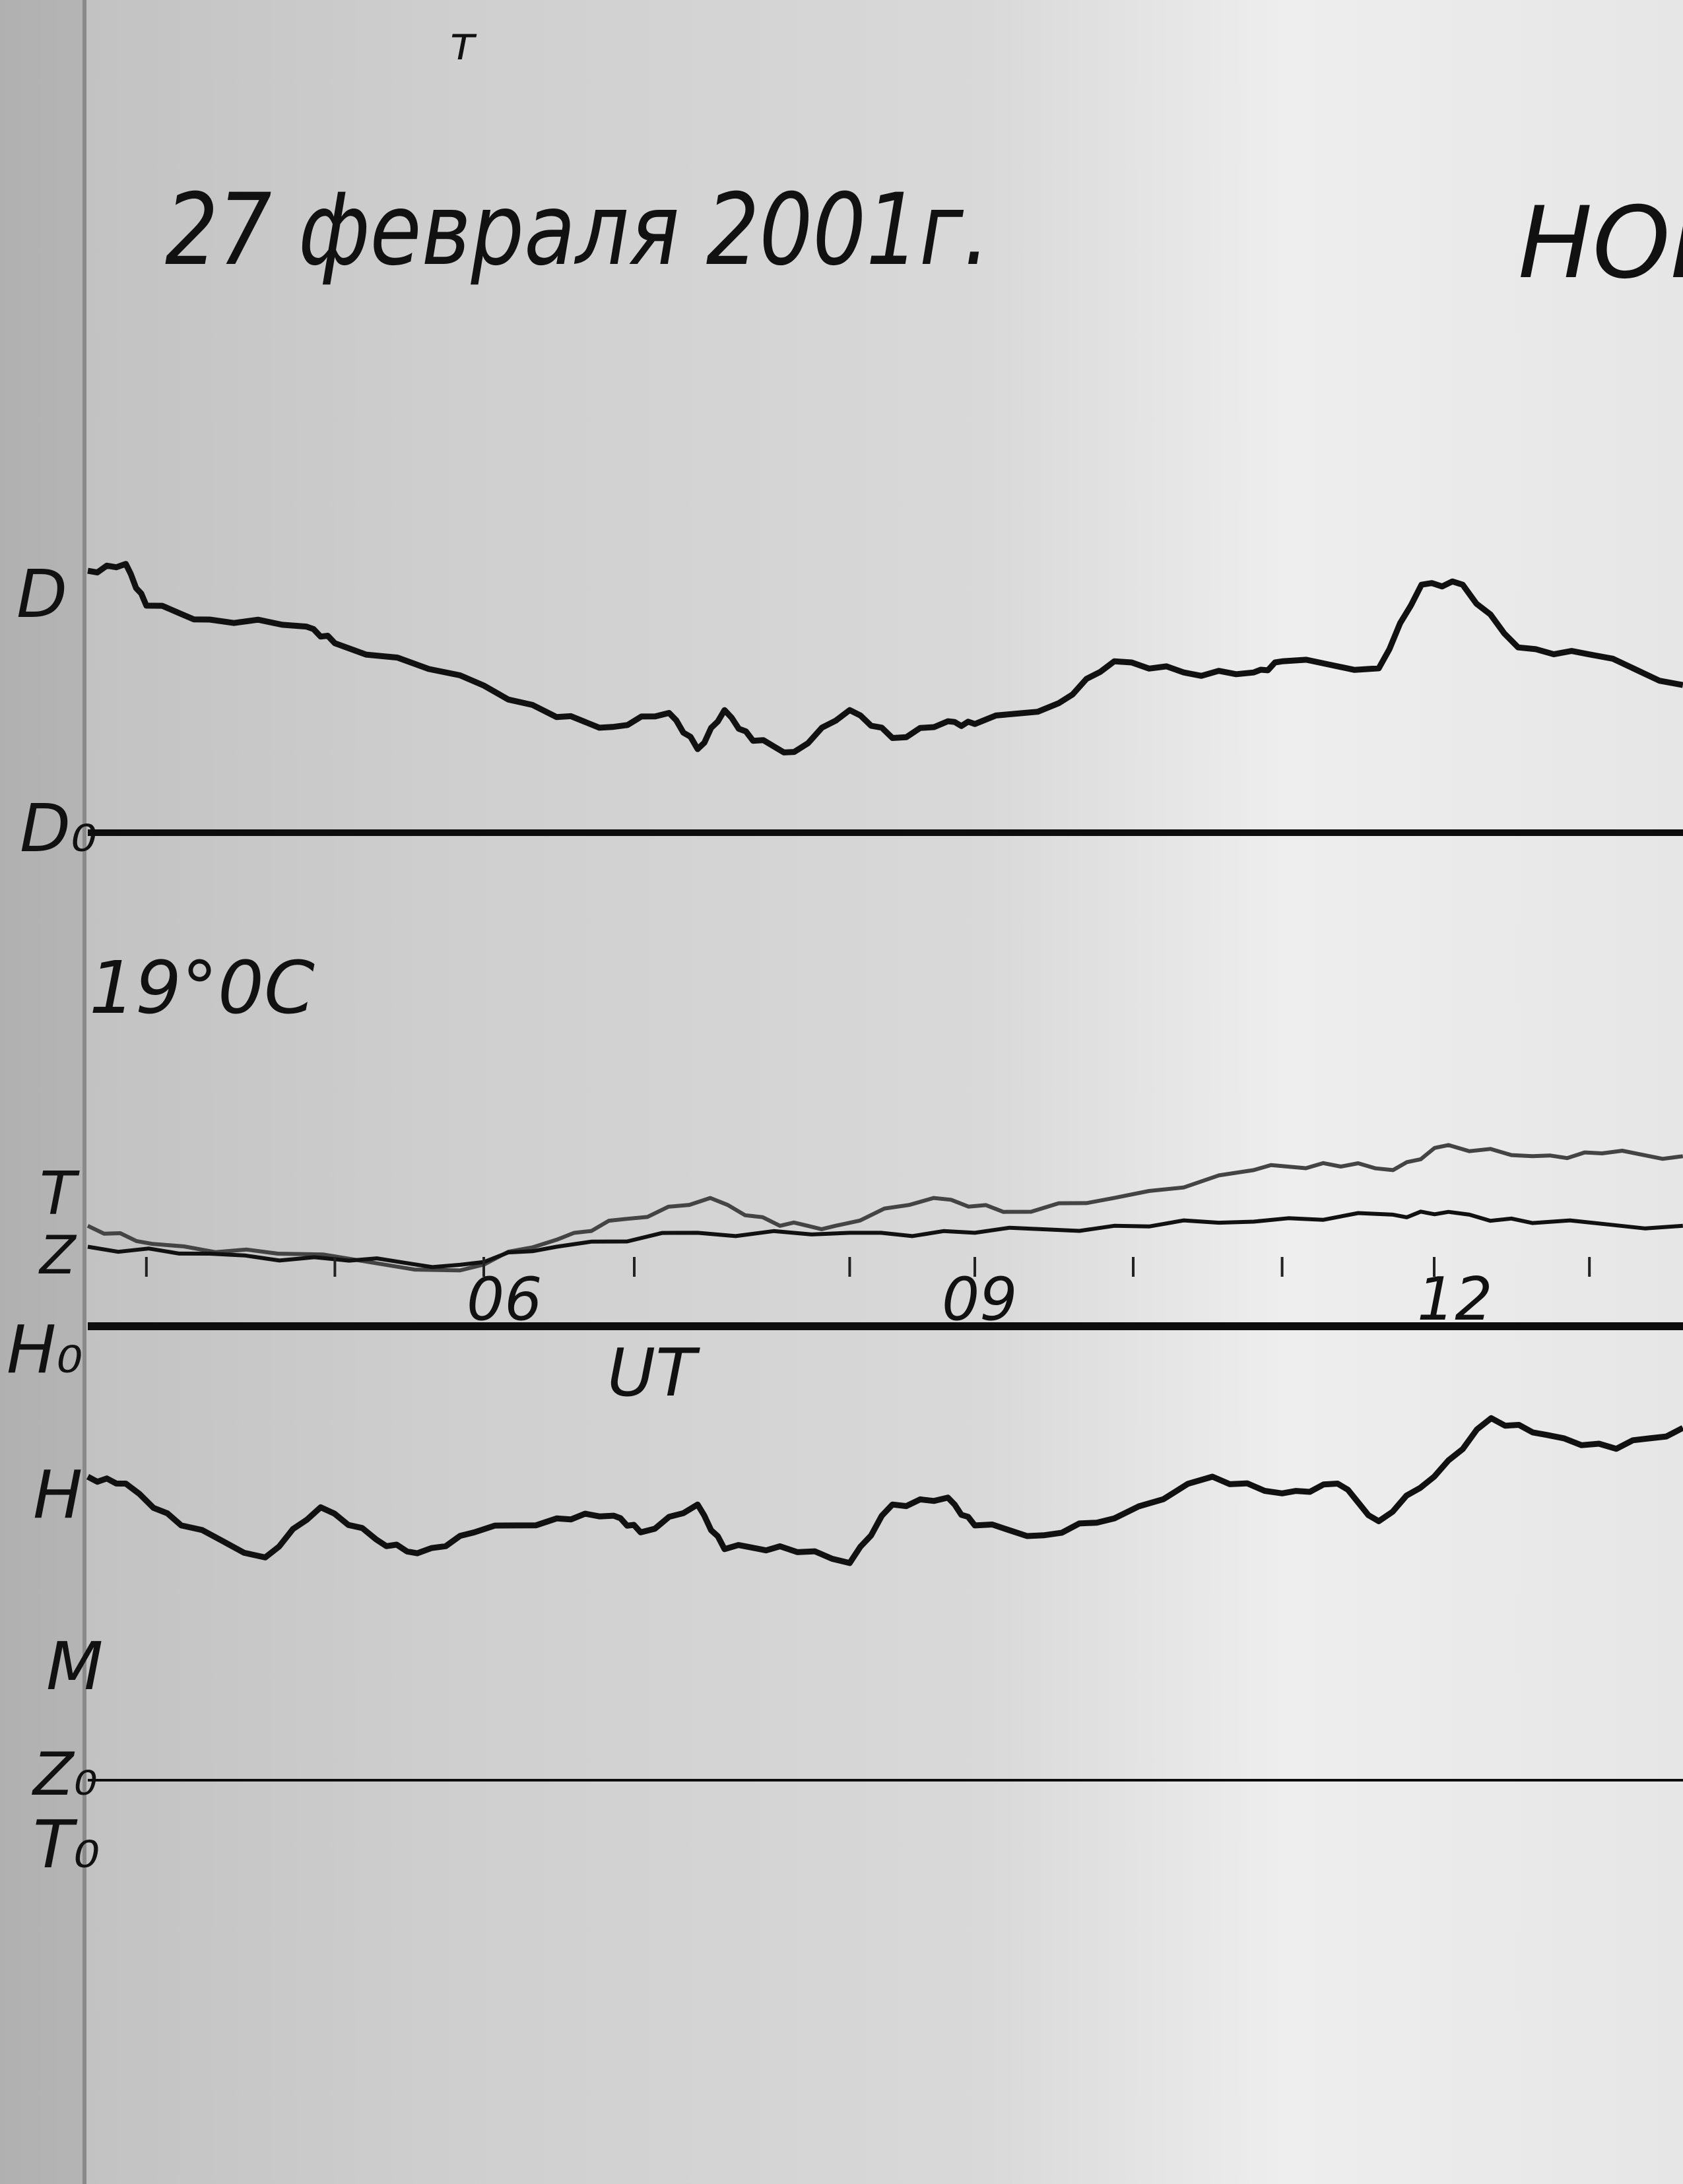  I want to click on hour-marks, so click(868, 1267).